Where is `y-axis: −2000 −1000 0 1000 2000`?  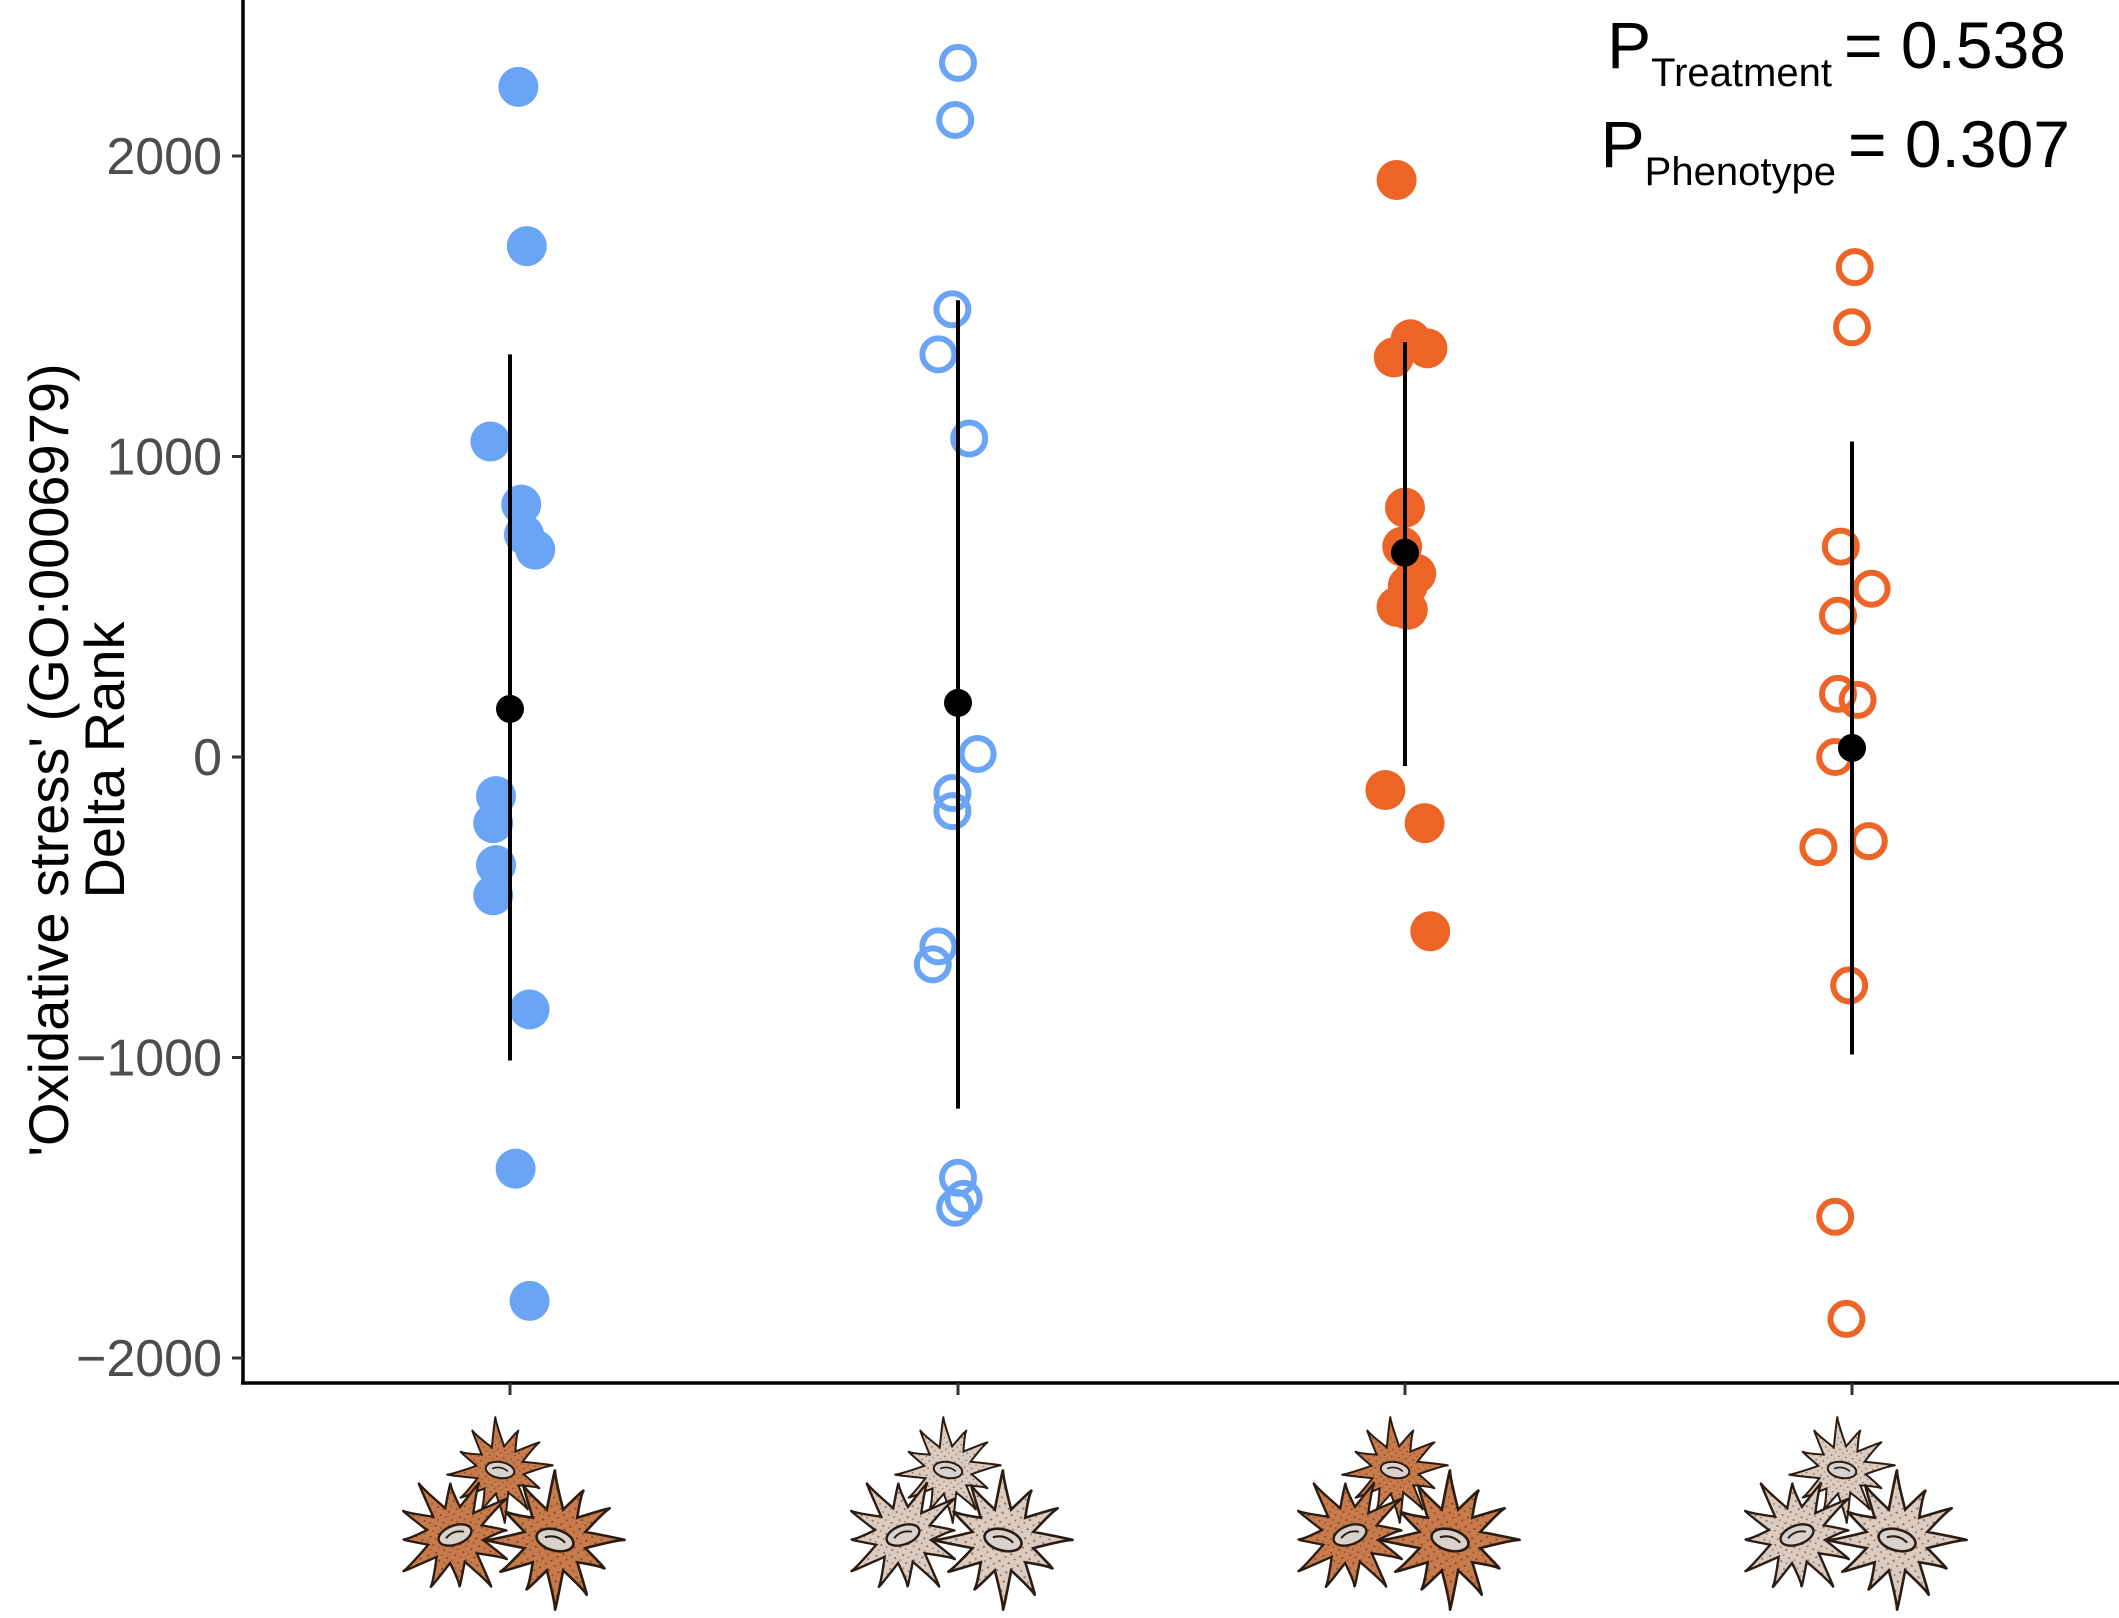
y-axis: −2000 −1000 0 1000 2000 is located at coordinates (160, 694).